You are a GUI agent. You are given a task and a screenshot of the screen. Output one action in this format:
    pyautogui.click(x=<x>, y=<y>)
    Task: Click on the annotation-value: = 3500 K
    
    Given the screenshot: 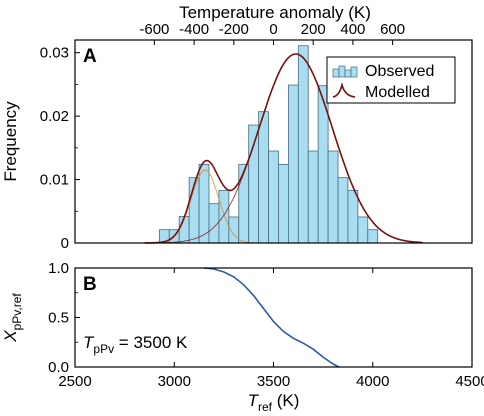 What is the action you would take?
    pyautogui.click(x=151, y=342)
    